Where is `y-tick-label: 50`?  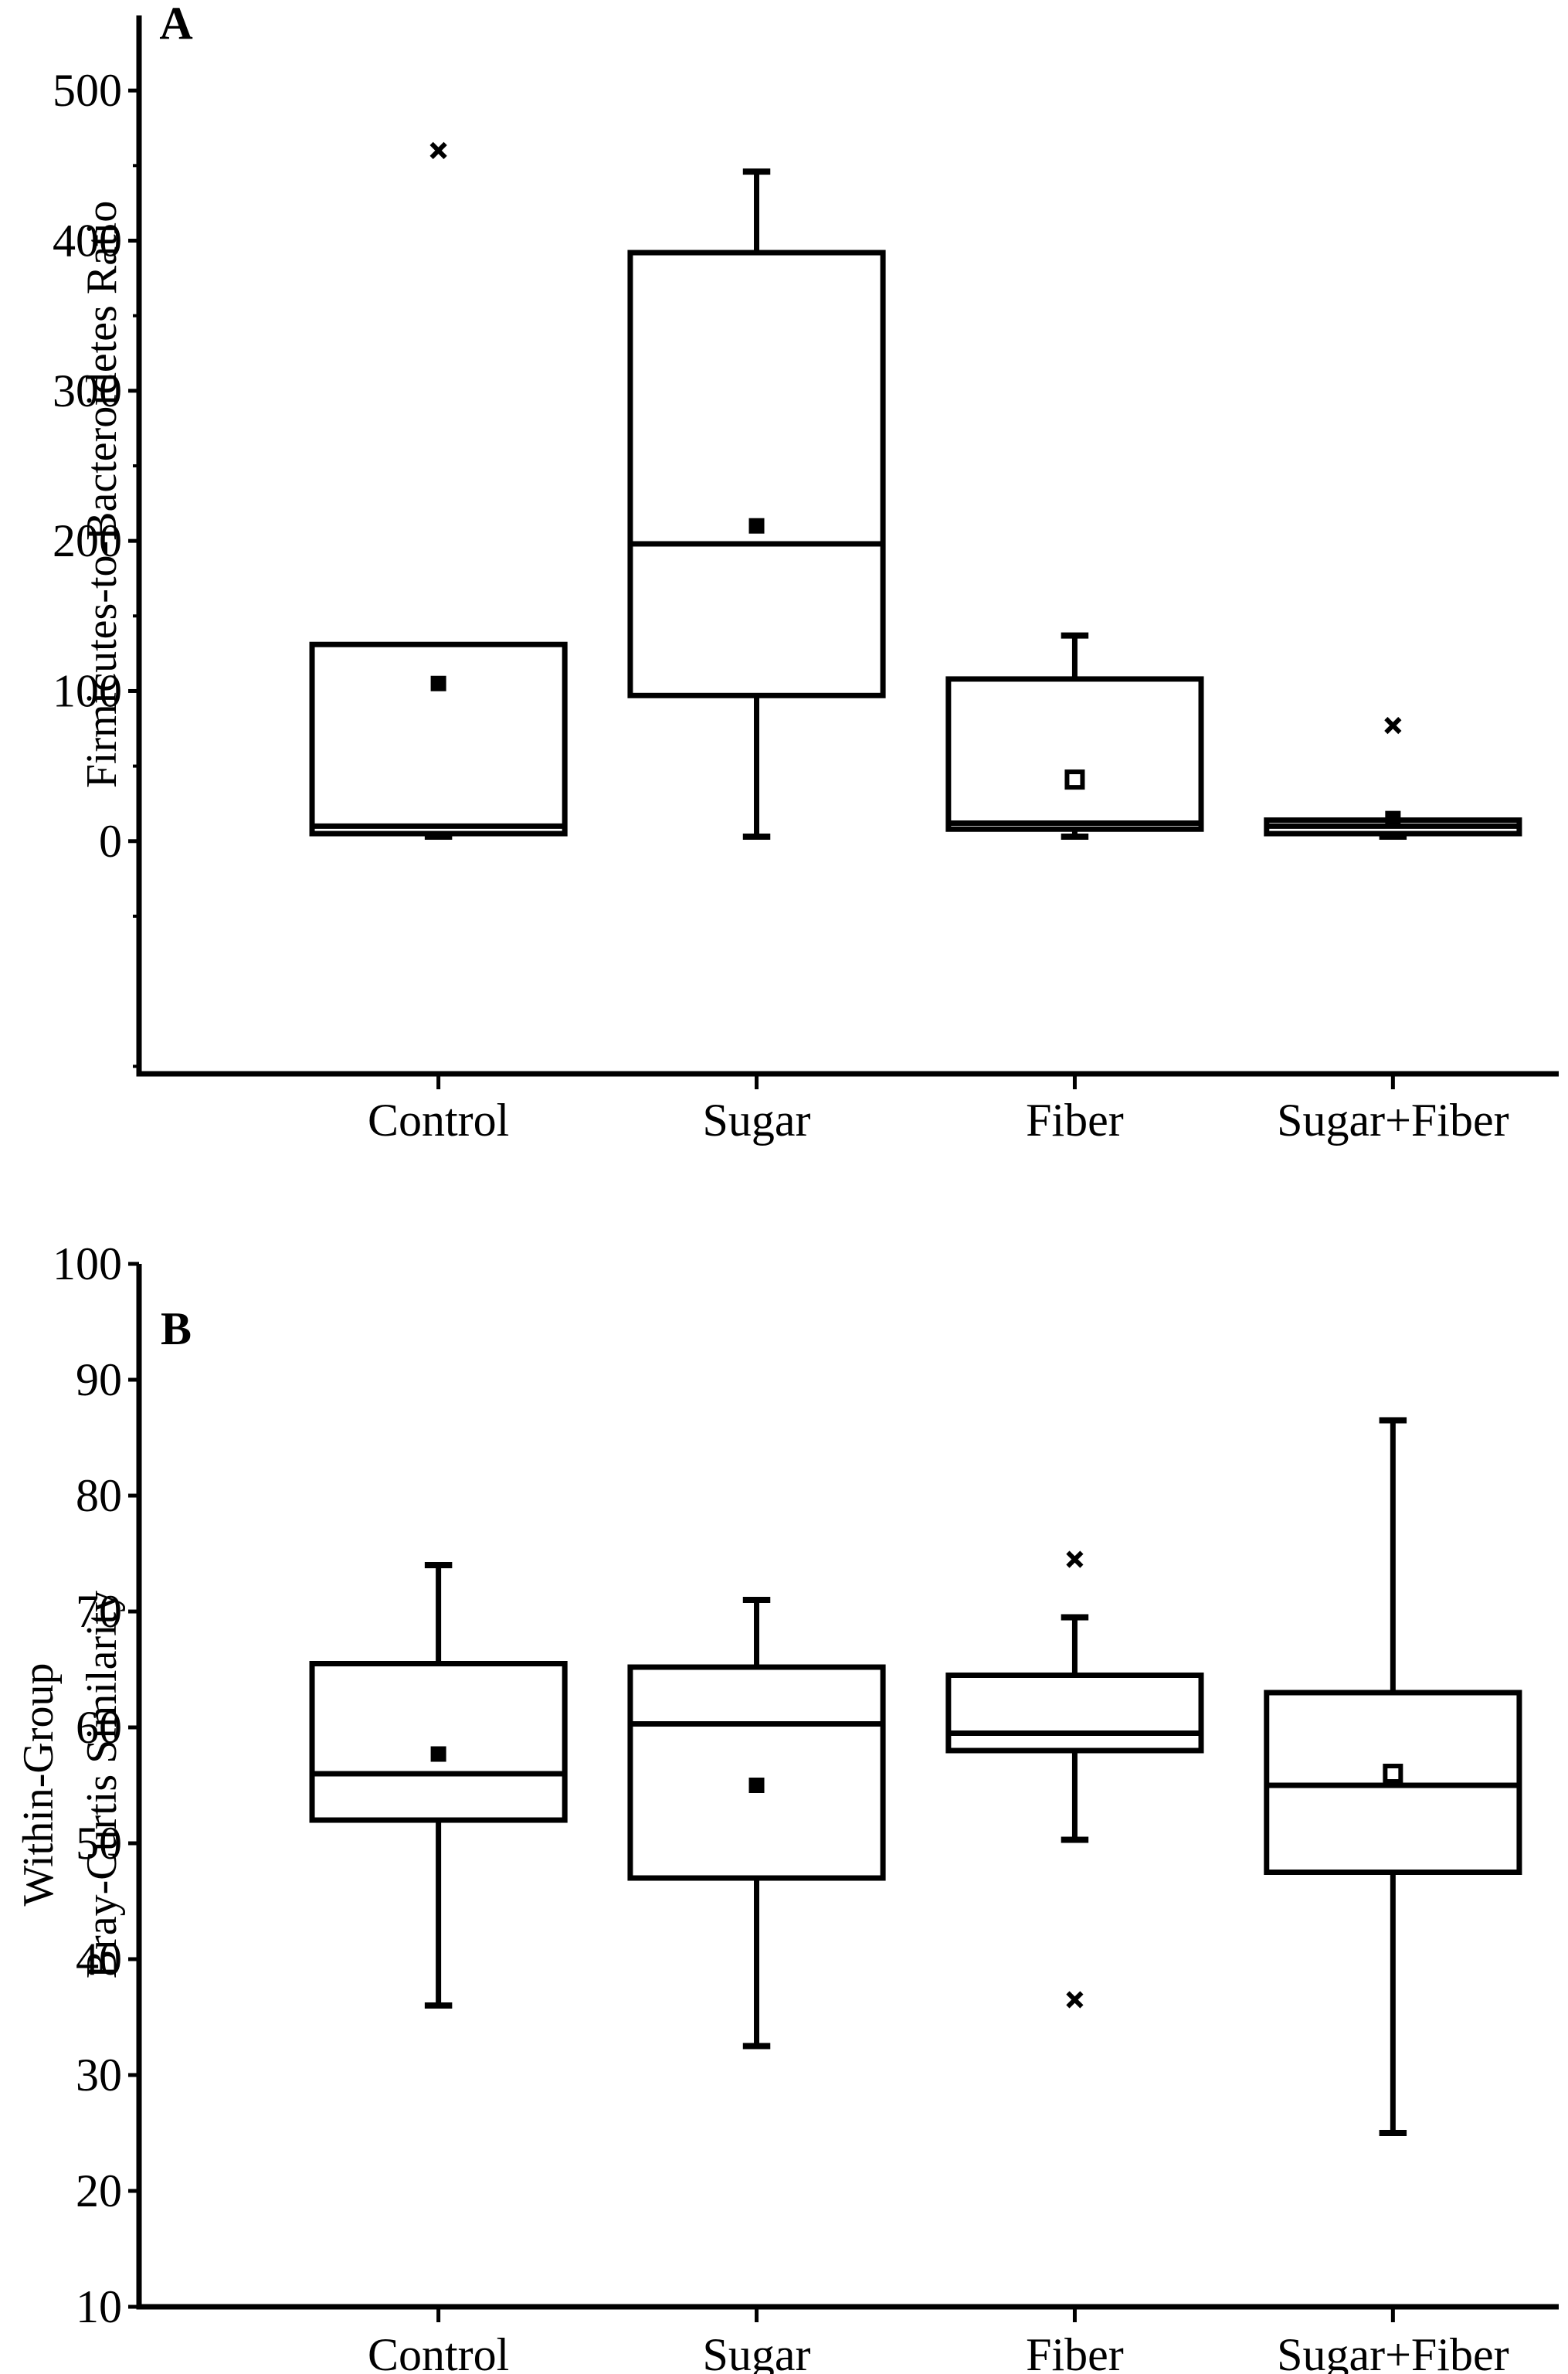 y-tick-label: 50 is located at coordinates (99, 1843).